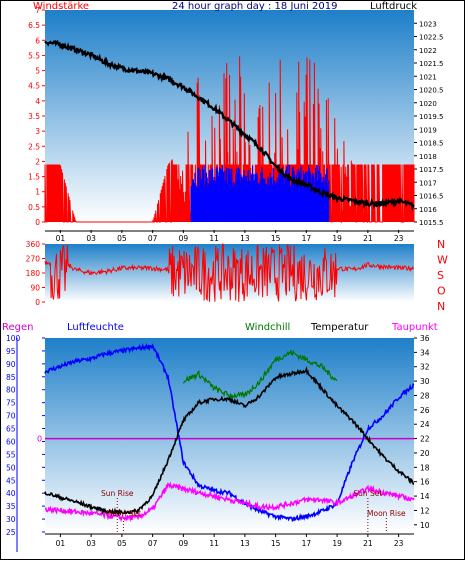  I want to click on wind-tick-label: 0.5, so click(34, 207).